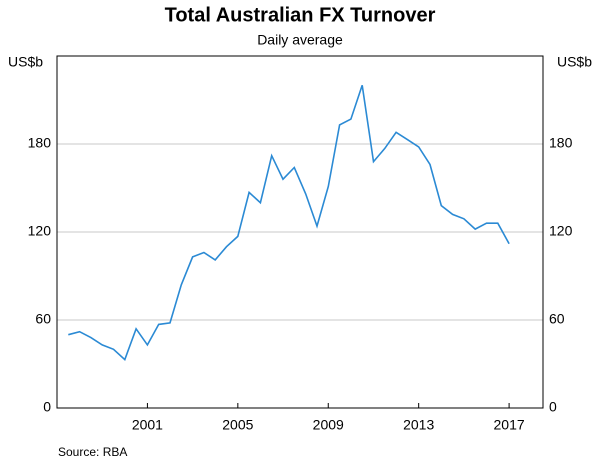 The image size is (600, 470). I want to click on source-note: Source: RBA, so click(92, 452).